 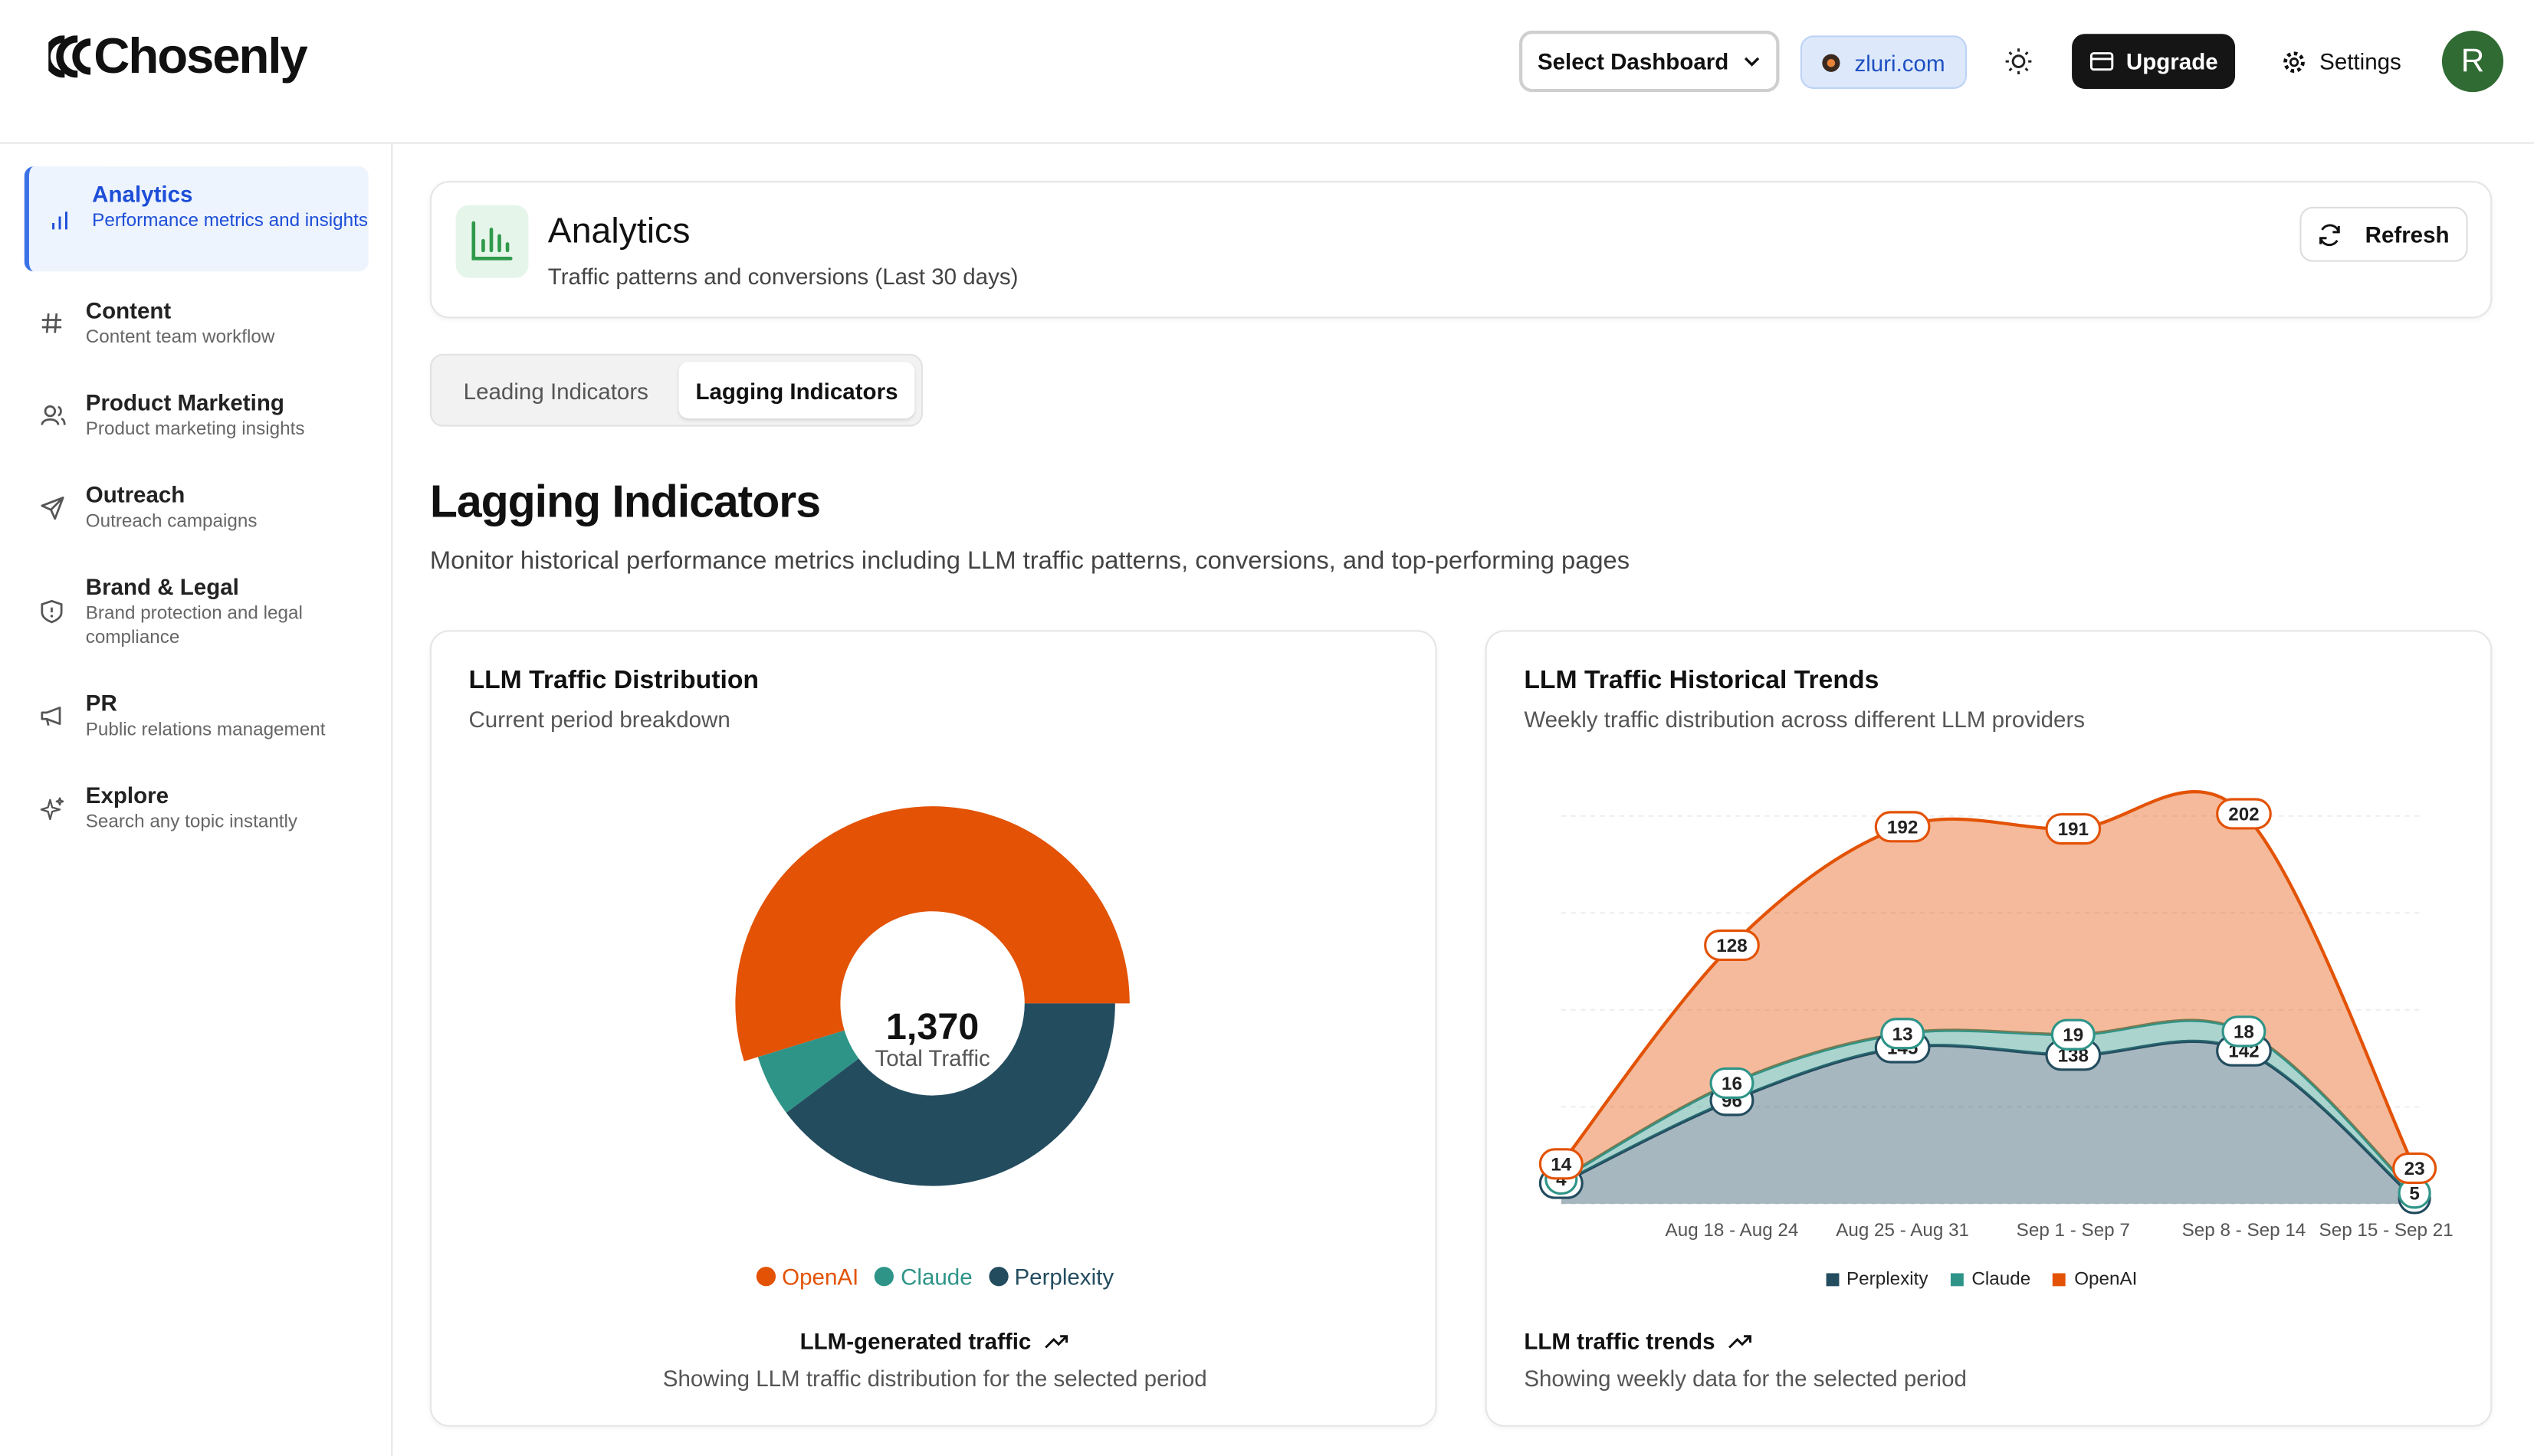 I want to click on nav-subtitle: Product marketing insights, so click(x=195, y=430).